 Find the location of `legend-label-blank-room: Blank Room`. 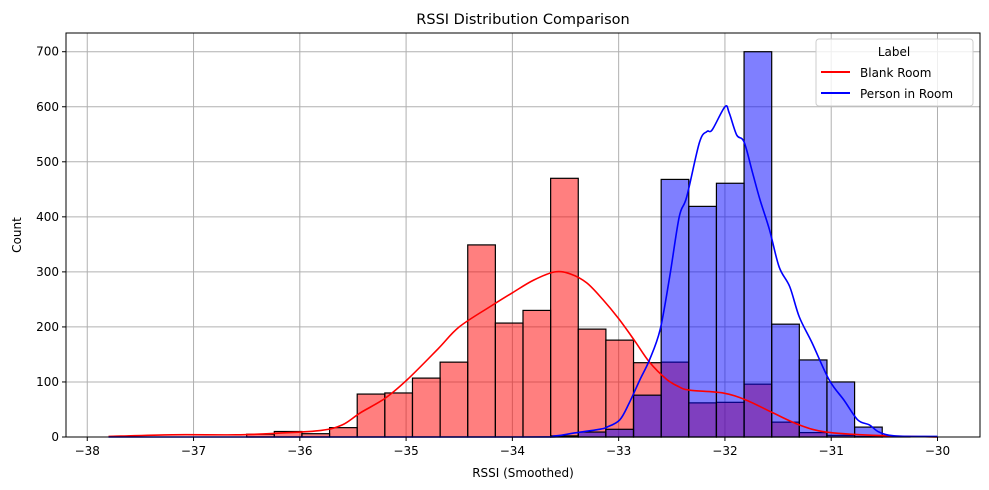

legend-label-blank-room: Blank Room is located at coordinates (895, 73).